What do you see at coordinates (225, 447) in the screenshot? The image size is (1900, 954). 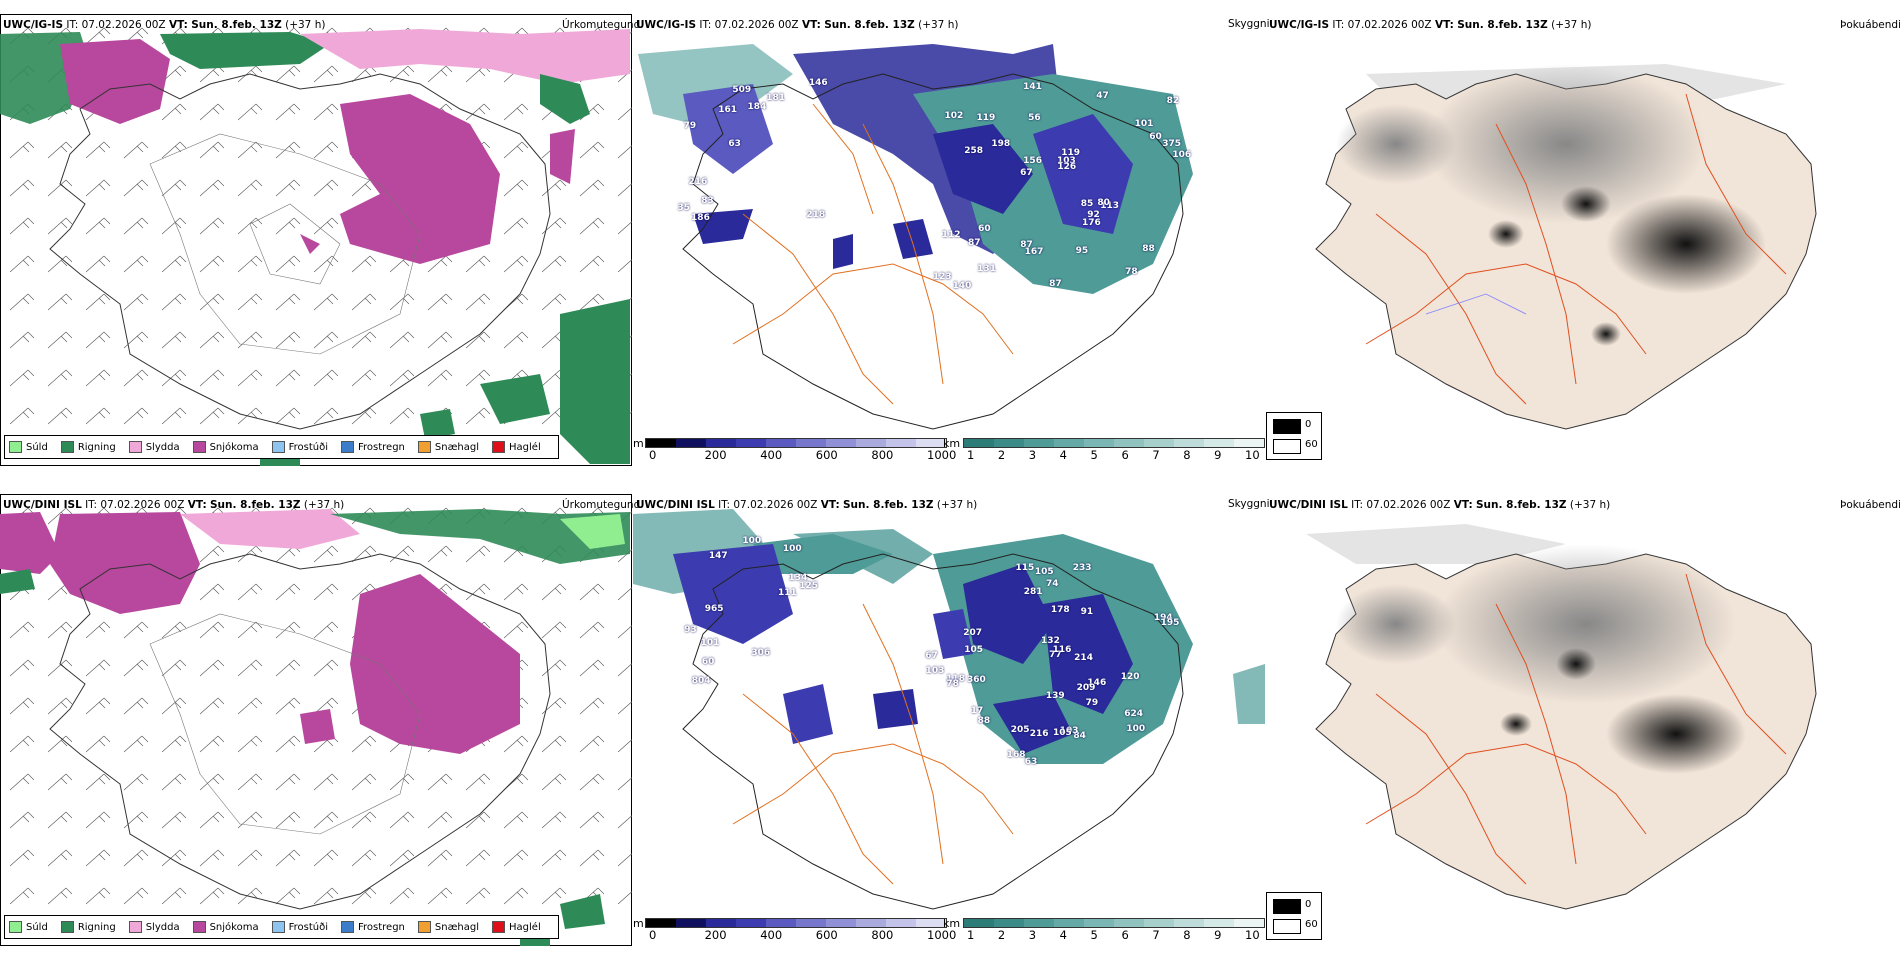 I see `legend-item: Snjókoma` at bounding box center [225, 447].